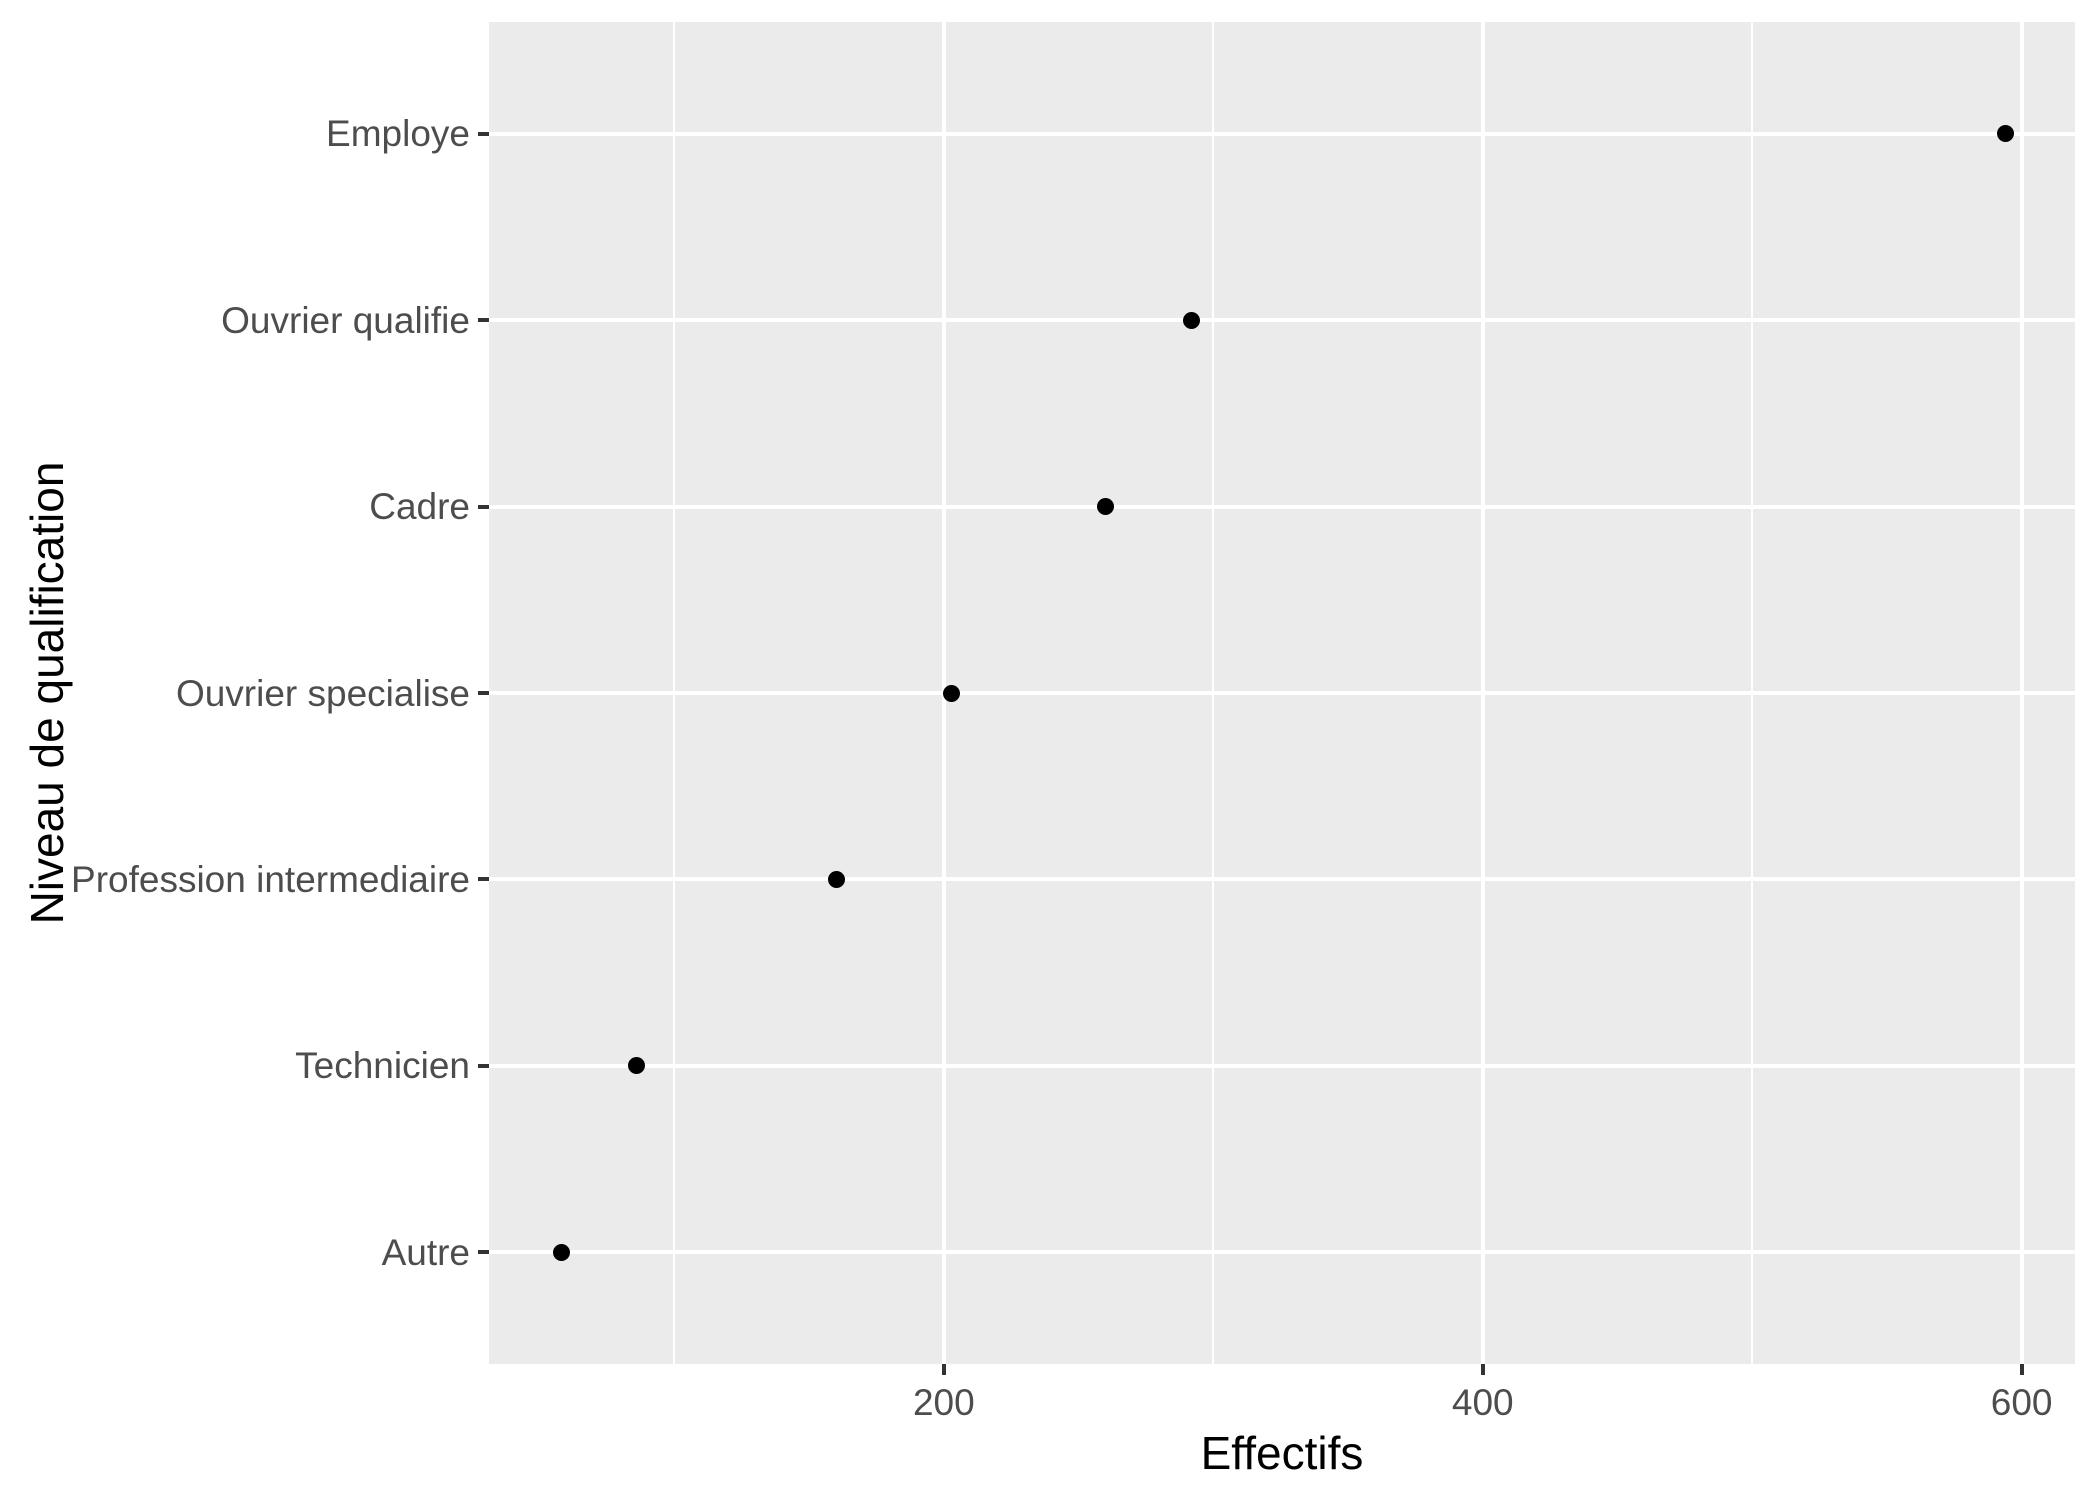 Image resolution: width=2100 pixels, height=1500 pixels. Describe the element at coordinates (270, 879) in the screenshot. I see `y-tick-label: Profession intermediaire` at that location.